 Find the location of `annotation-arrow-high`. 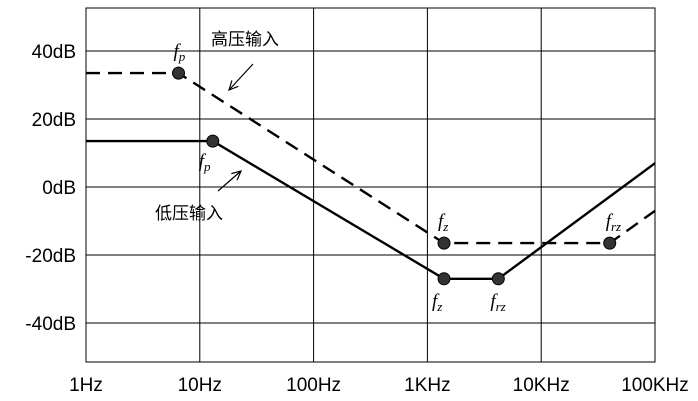

annotation-arrow-high is located at coordinates (241, 77).